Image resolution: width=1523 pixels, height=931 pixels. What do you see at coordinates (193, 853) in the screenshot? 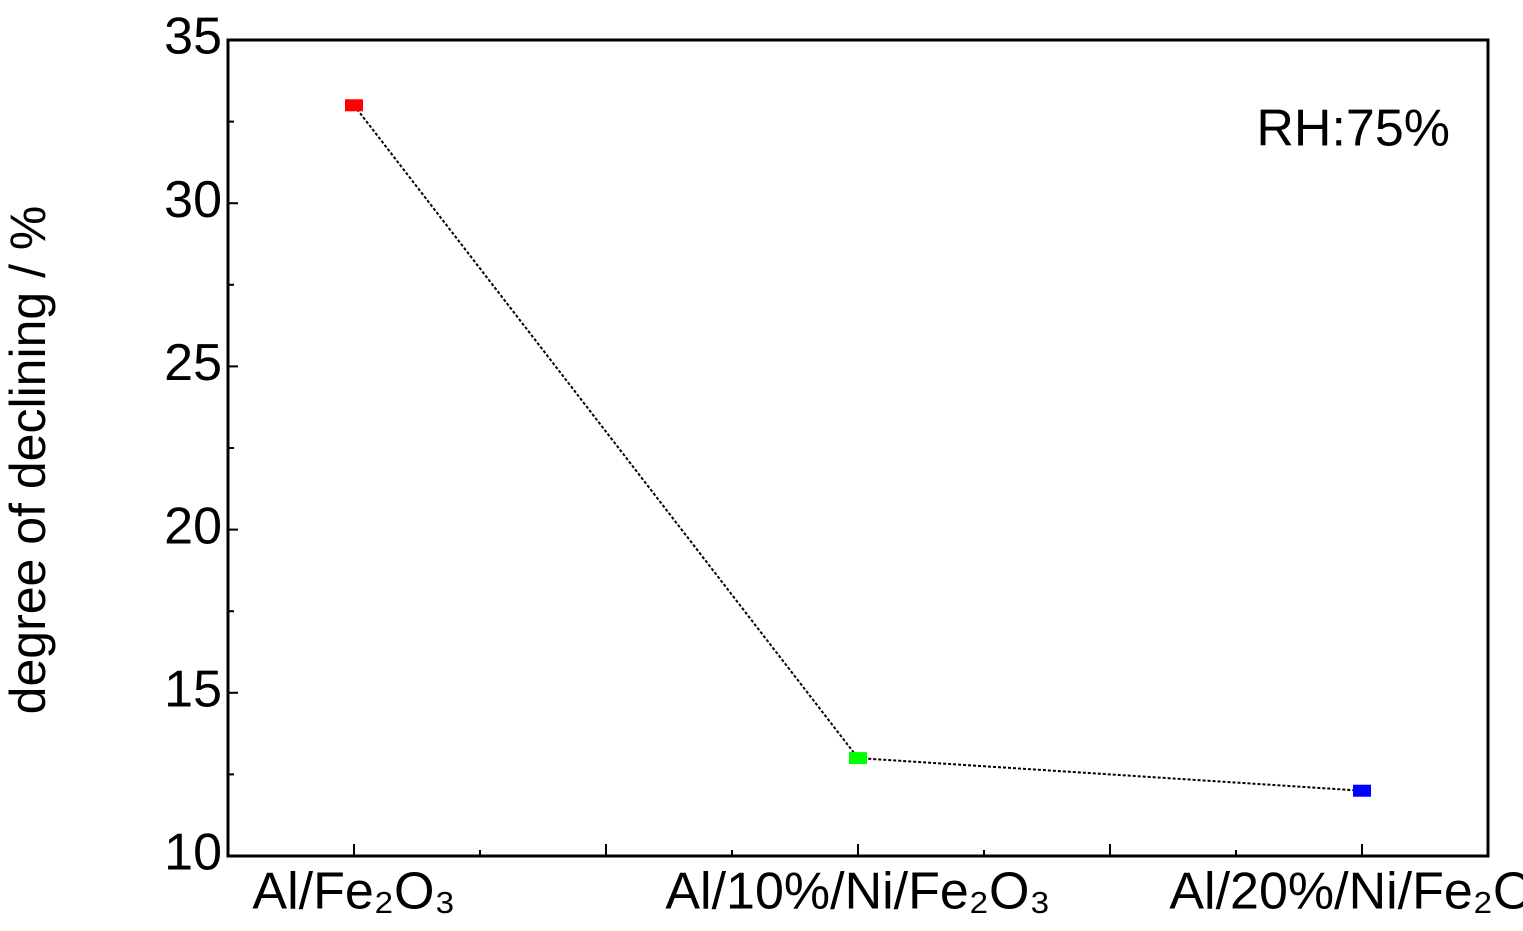
I see `y-tick-label: 10` at bounding box center [193, 853].